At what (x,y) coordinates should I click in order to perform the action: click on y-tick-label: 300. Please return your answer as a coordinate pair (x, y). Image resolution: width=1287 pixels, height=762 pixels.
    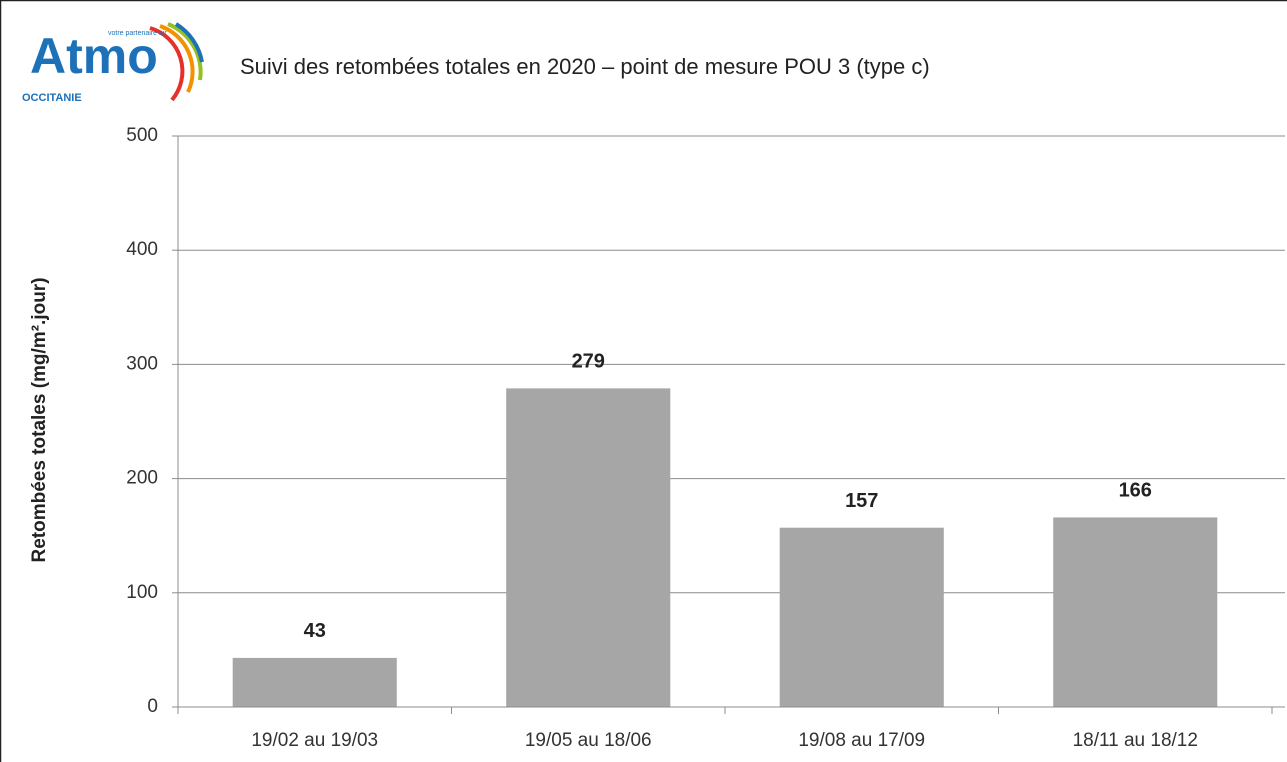
    Looking at the image, I should click on (142, 363).